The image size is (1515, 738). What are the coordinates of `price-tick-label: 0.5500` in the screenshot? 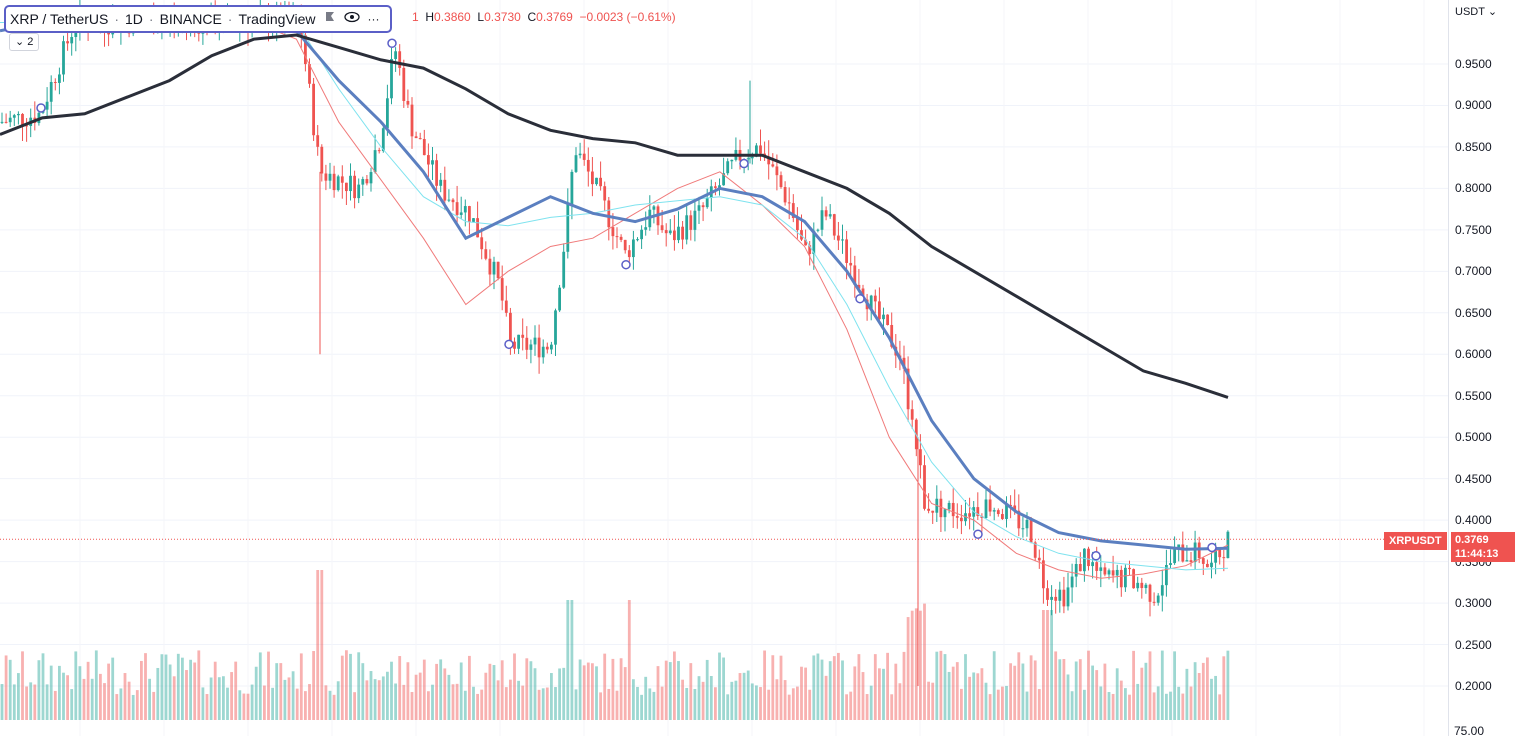 It's located at (1473, 395).